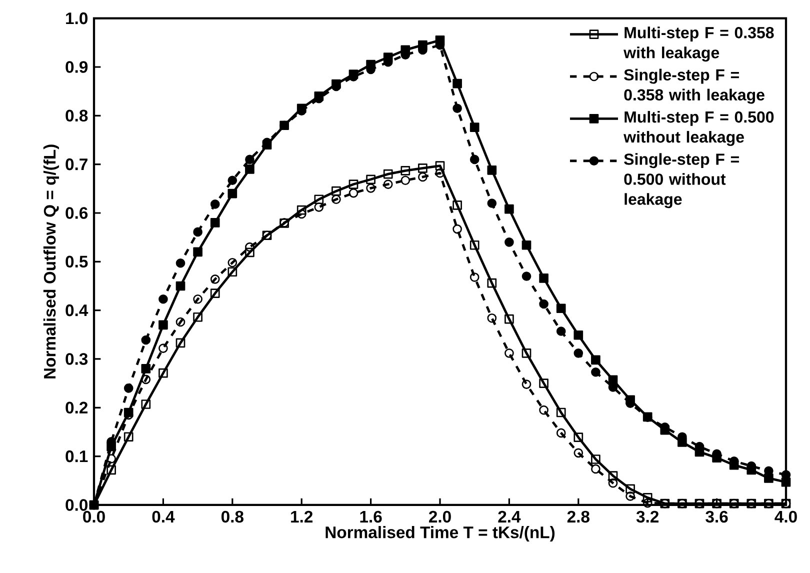  What do you see at coordinates (77, 116) in the screenshot?
I see `y-tick-label: 0.8` at bounding box center [77, 116].